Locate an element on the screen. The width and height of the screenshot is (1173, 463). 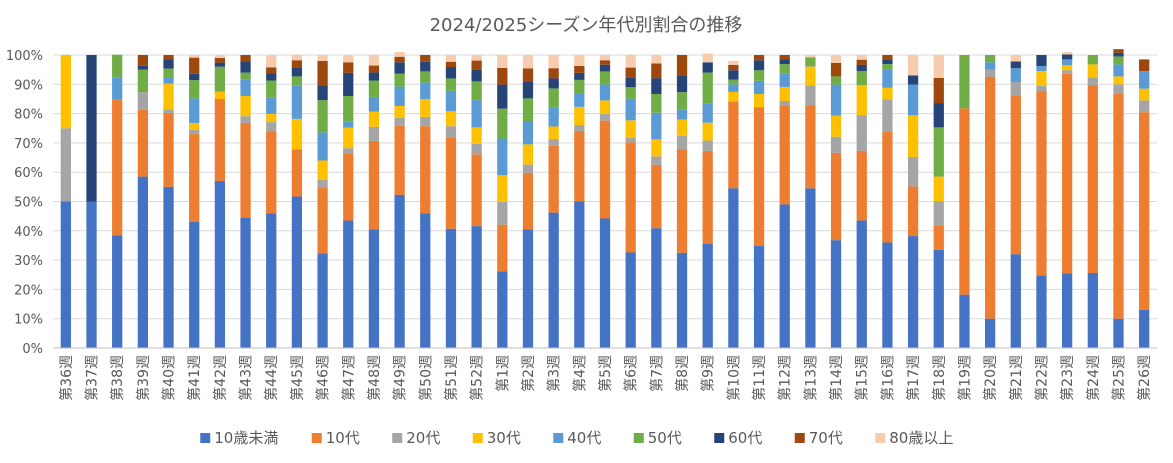
x-tick-label: 第43週 is located at coordinates (246, 378).